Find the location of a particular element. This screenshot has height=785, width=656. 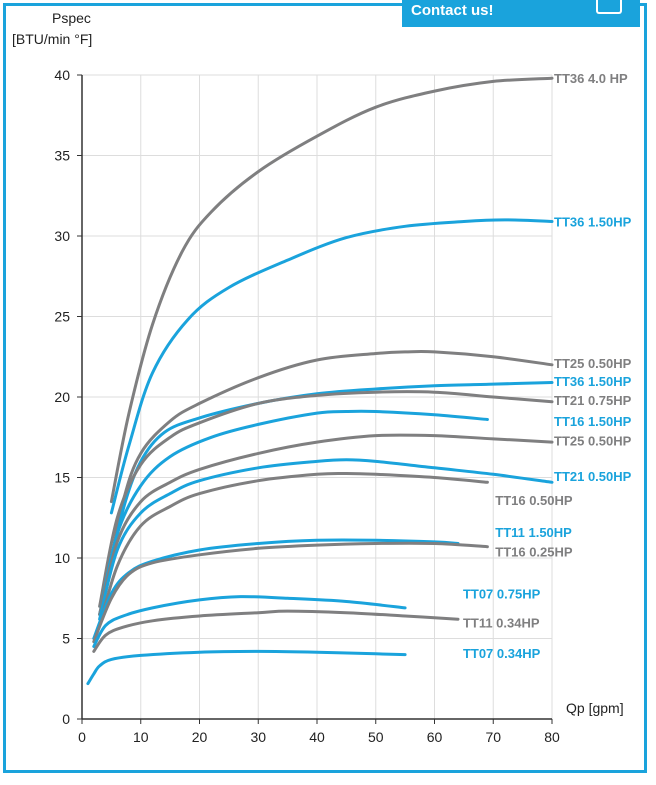

x-tick-label: 20 is located at coordinates (200, 737).